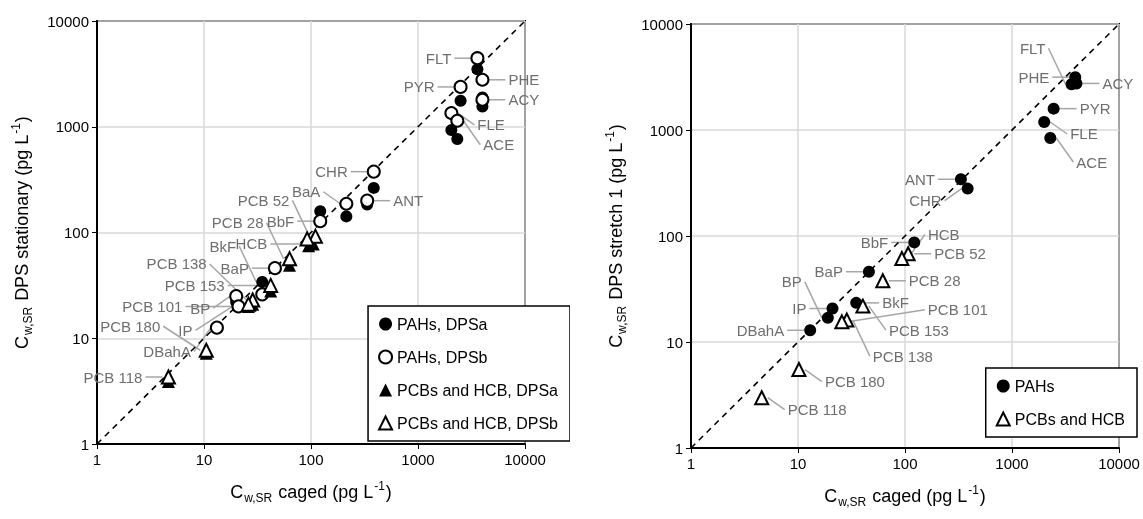  Describe the element at coordinates (442, 324) in the screenshot. I see `legend-label: PAHs, DPSa` at that location.